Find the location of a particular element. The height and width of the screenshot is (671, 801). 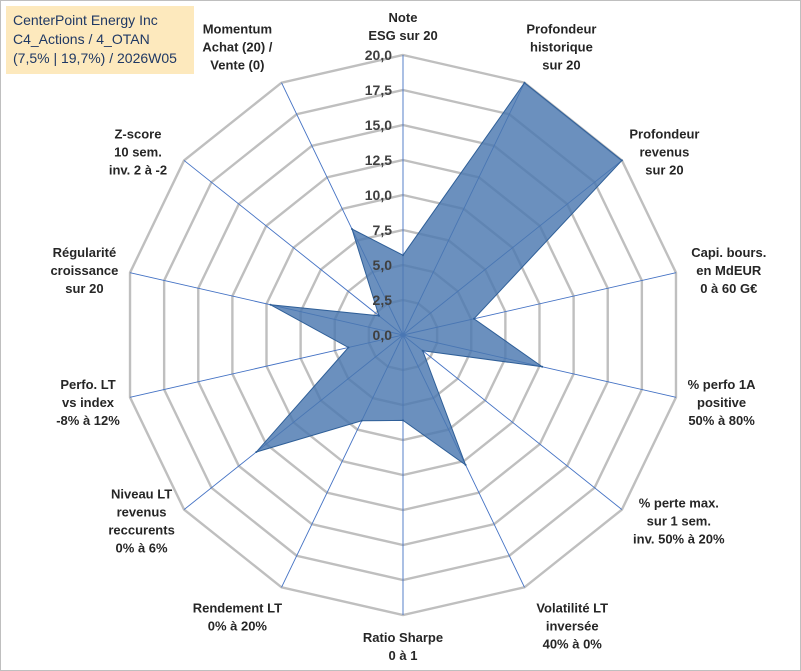

axis-label-10-line-0: Perfo. LT is located at coordinates (87, 384).